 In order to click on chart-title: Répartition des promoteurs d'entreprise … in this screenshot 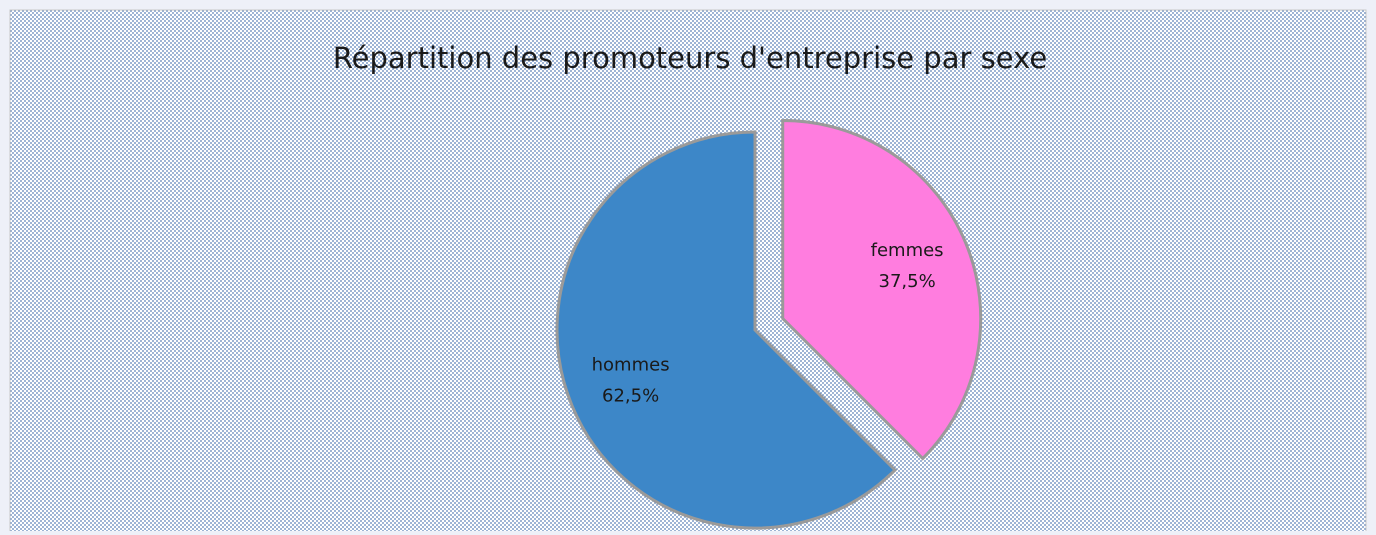, I will do `click(690, 58)`.